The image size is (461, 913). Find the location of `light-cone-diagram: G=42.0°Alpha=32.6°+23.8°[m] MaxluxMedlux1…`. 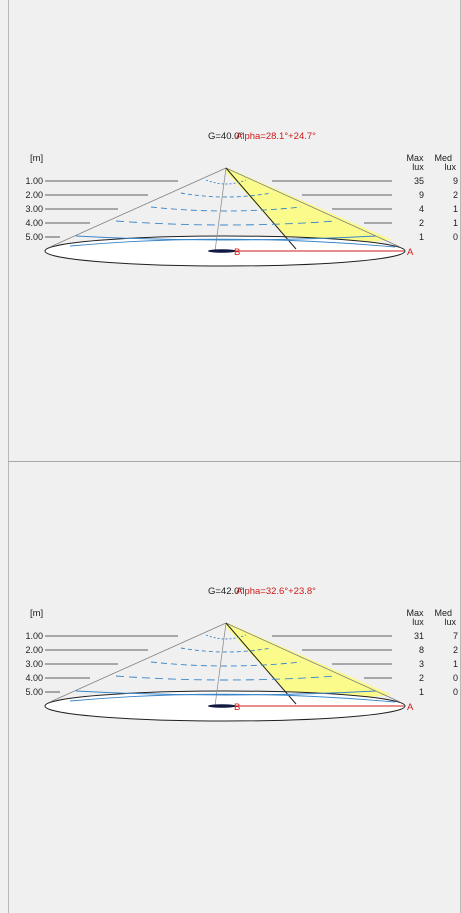

light-cone-diagram: G=42.0°Alpha=32.6°+23.8°[m] MaxluxMedlux1… is located at coordinates (241, 654).